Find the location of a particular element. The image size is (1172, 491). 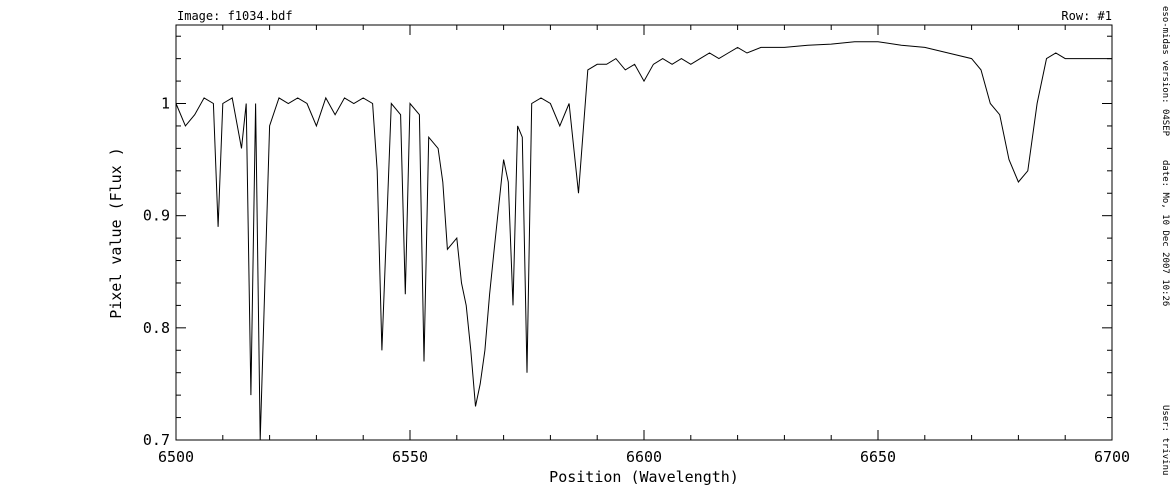

y-tick-label: 0.9 is located at coordinates (156, 216).